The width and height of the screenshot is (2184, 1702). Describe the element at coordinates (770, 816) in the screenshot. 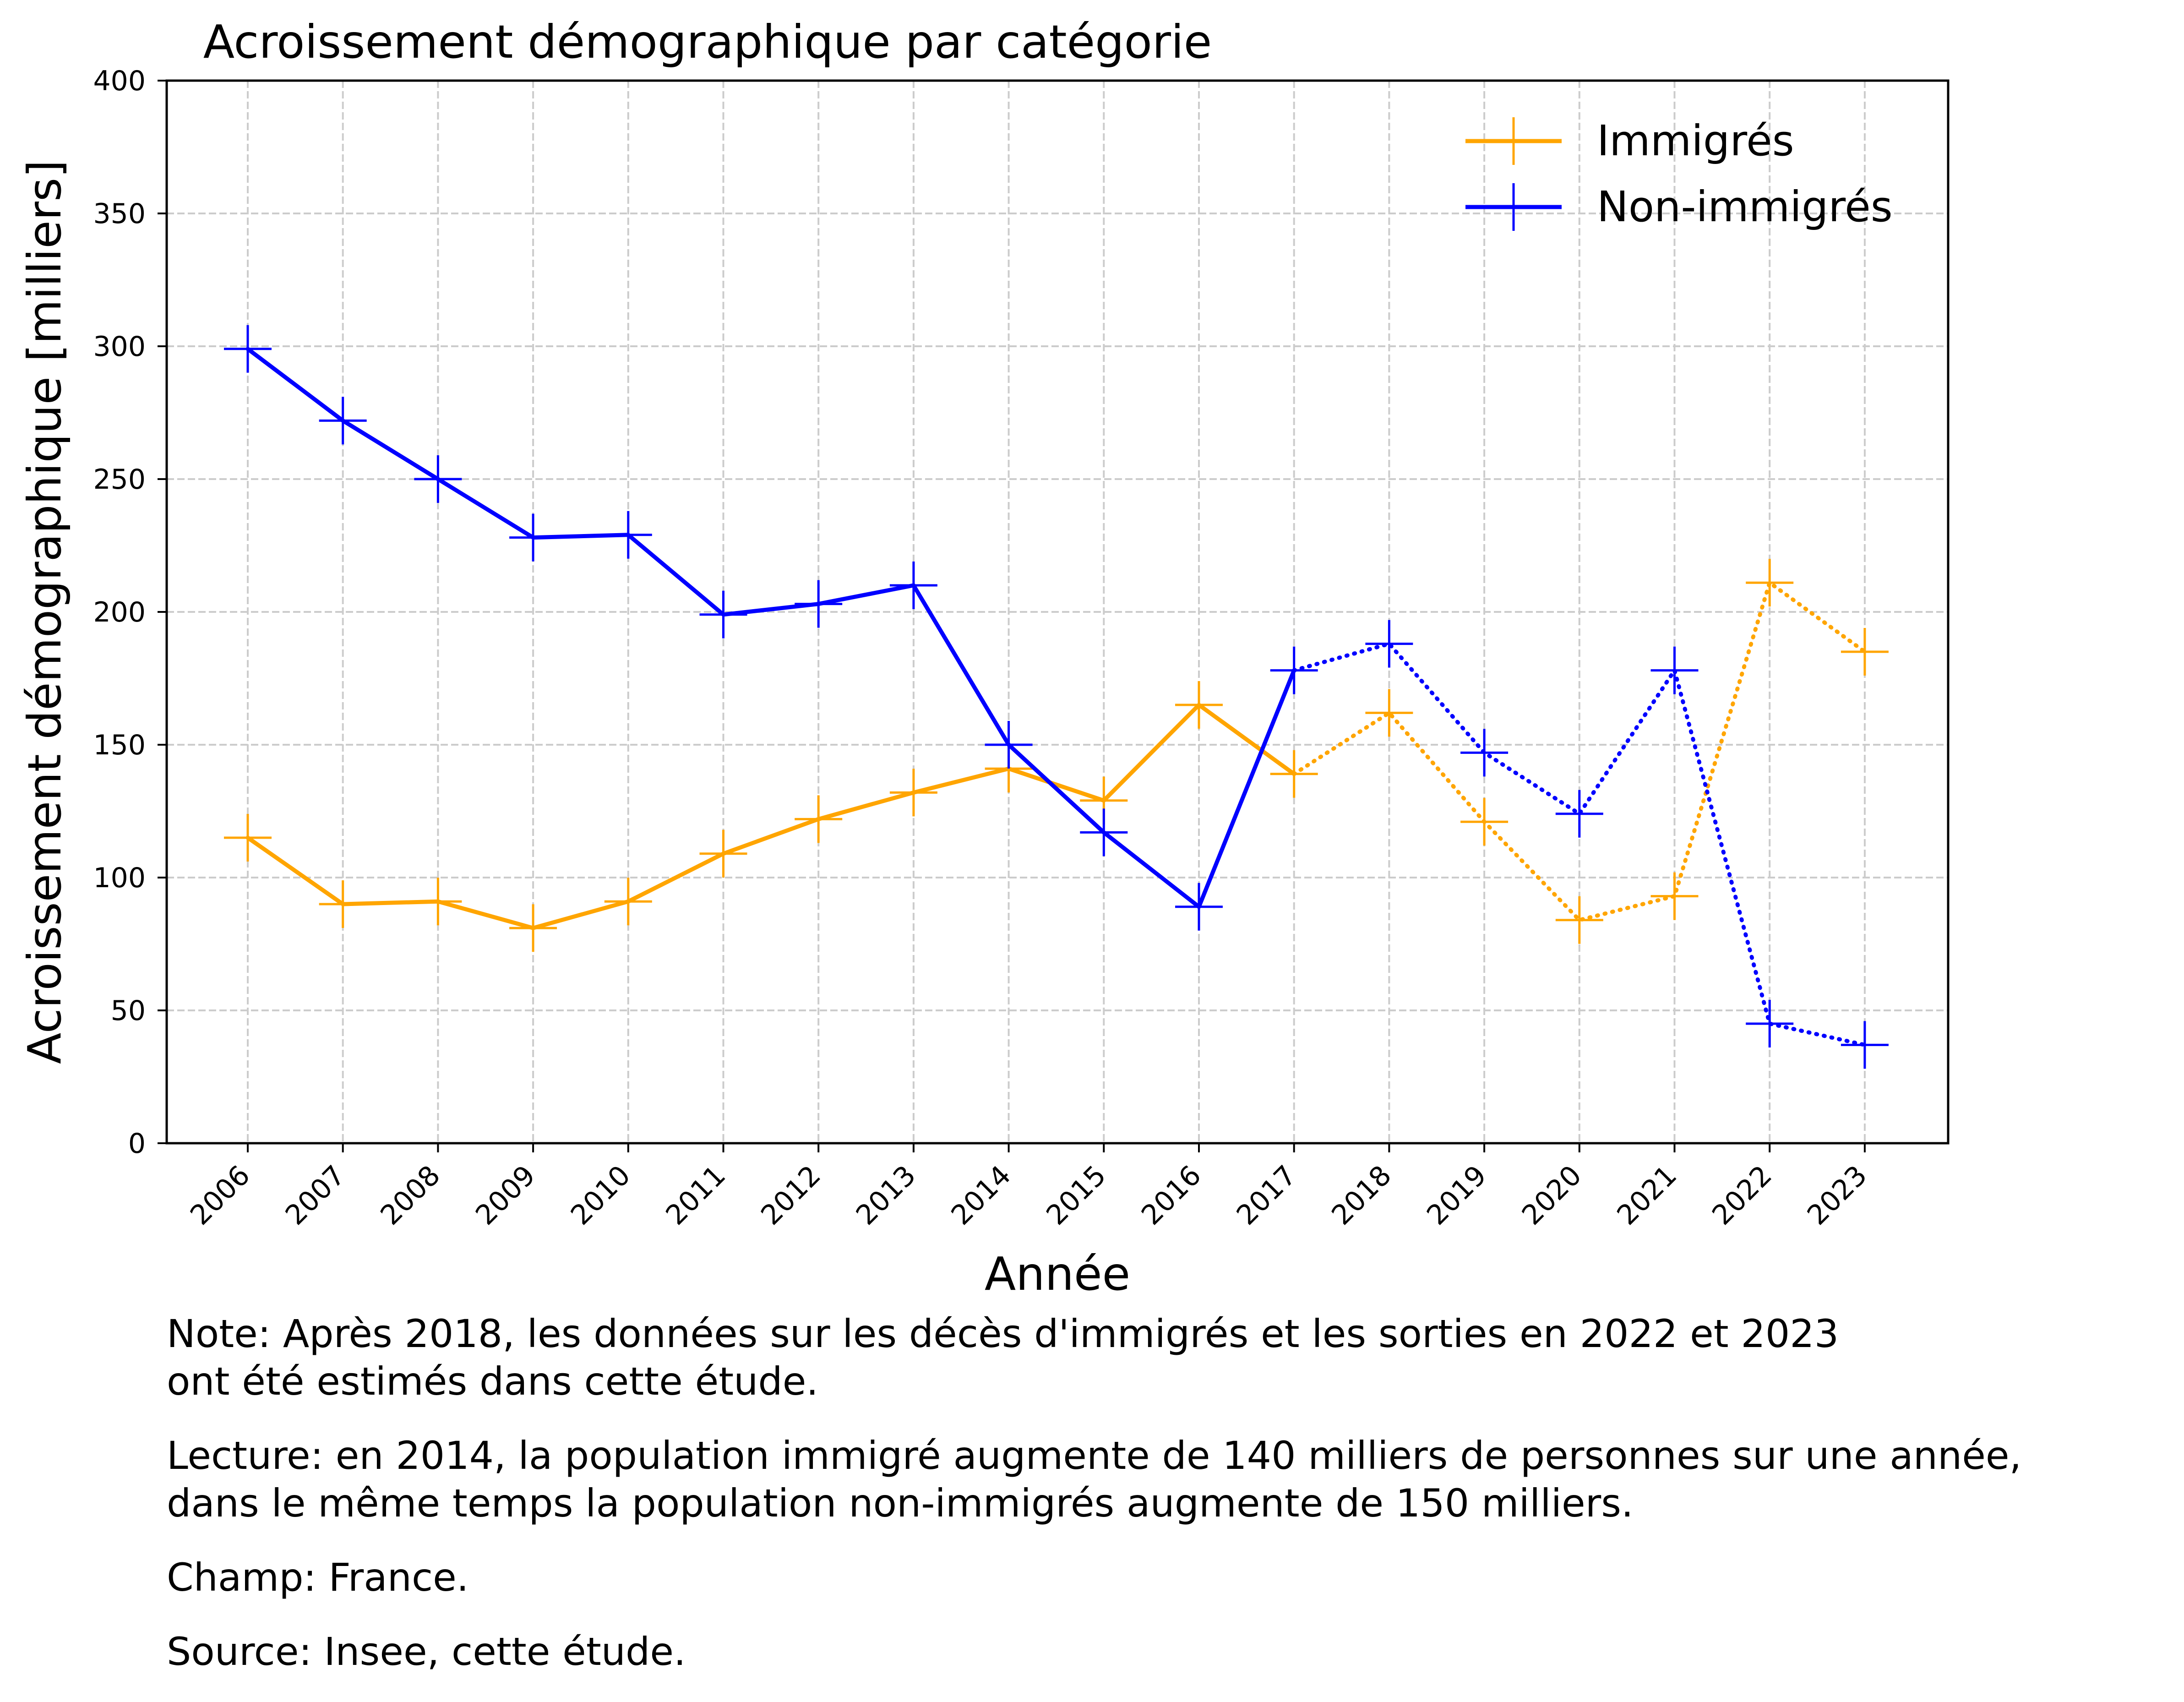

I see `series-line-solid` at that location.